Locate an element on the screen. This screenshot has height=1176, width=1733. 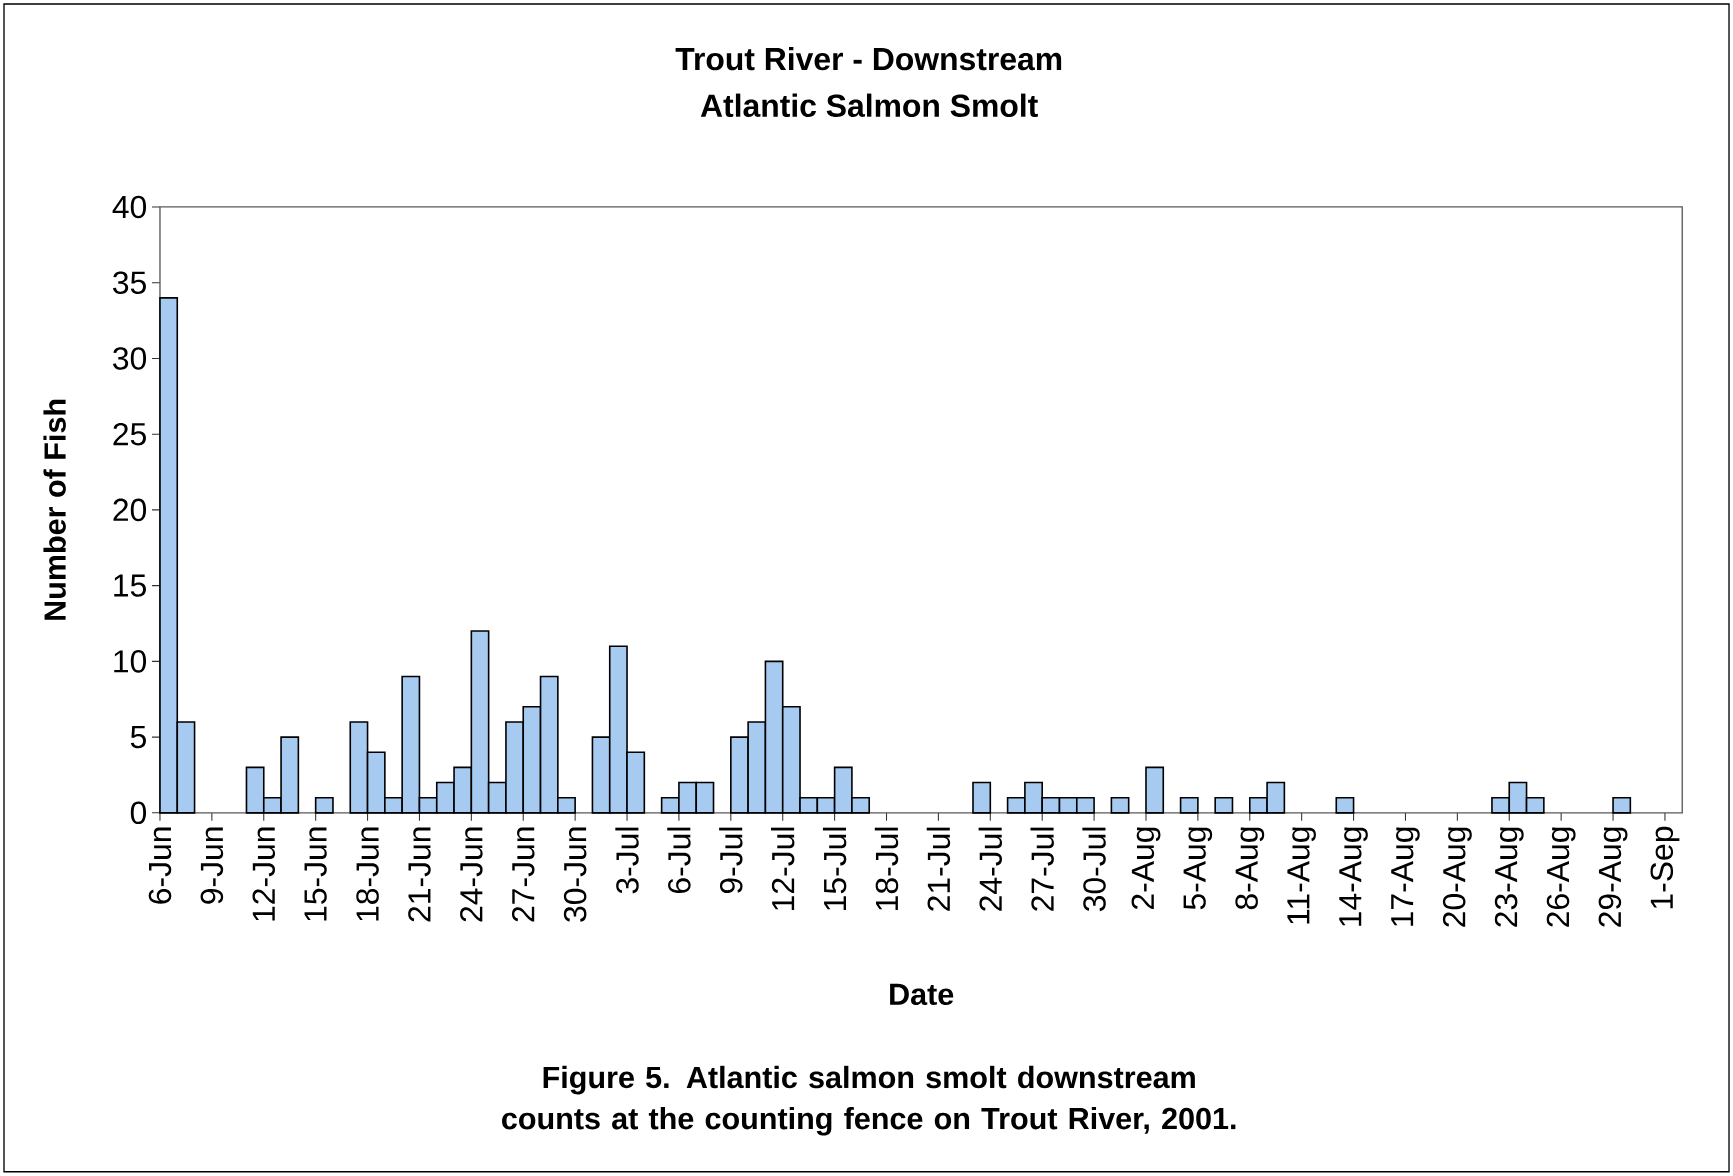
x-tick-label: 29-Aug is located at coordinates (1613, 877).